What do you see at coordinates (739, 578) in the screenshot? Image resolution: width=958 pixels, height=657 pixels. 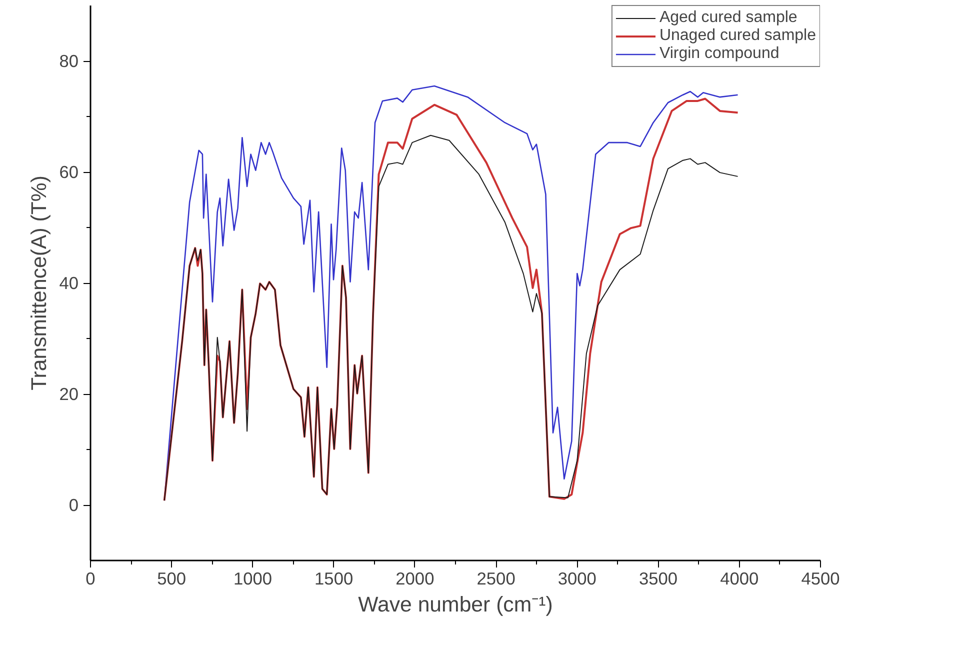 I see `x-tick-label: 4000` at bounding box center [739, 578].